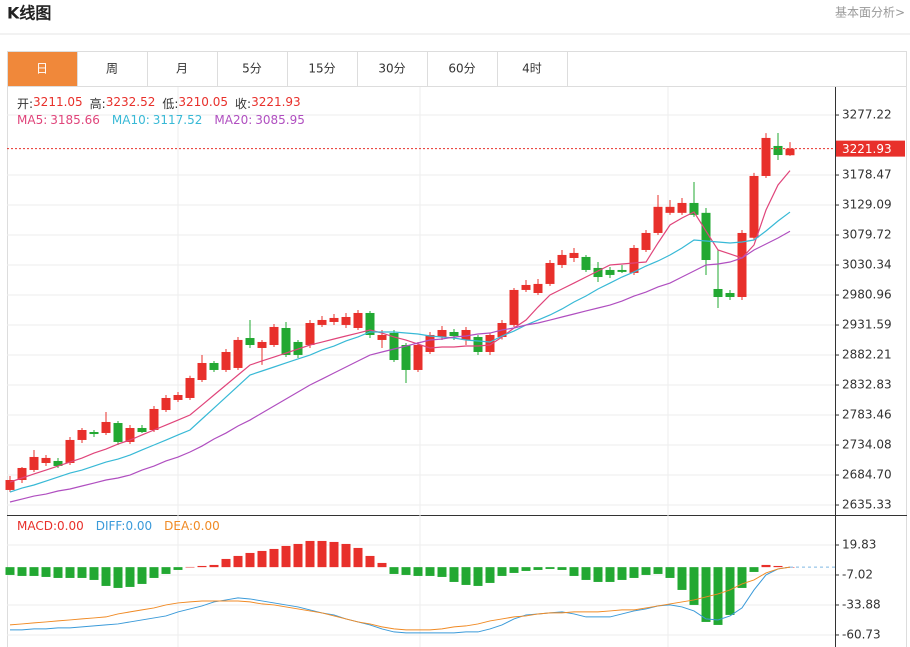  I want to click on y-tick-label: -7.02, so click(857, 574).